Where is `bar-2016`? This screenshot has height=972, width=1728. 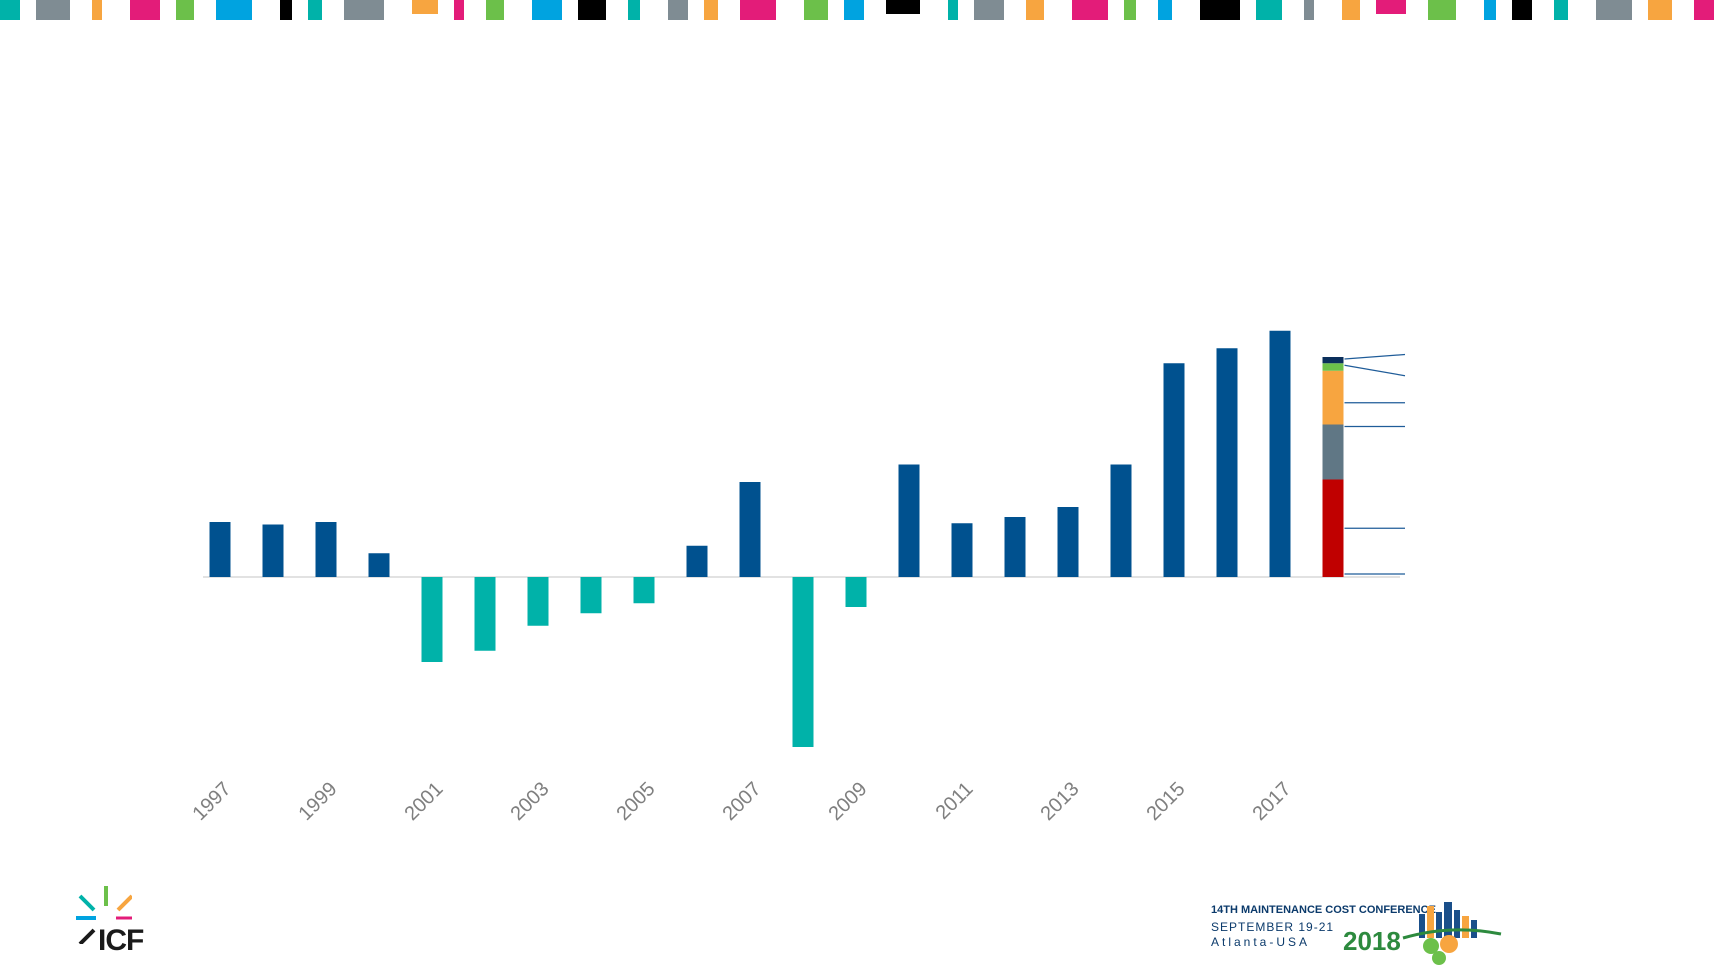 bar-2016 is located at coordinates (1227, 462).